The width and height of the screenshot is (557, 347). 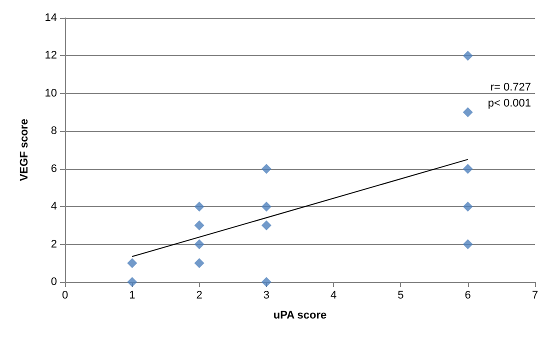 What do you see at coordinates (467, 296) in the screenshot?
I see `x-tick-label: 6` at bounding box center [467, 296].